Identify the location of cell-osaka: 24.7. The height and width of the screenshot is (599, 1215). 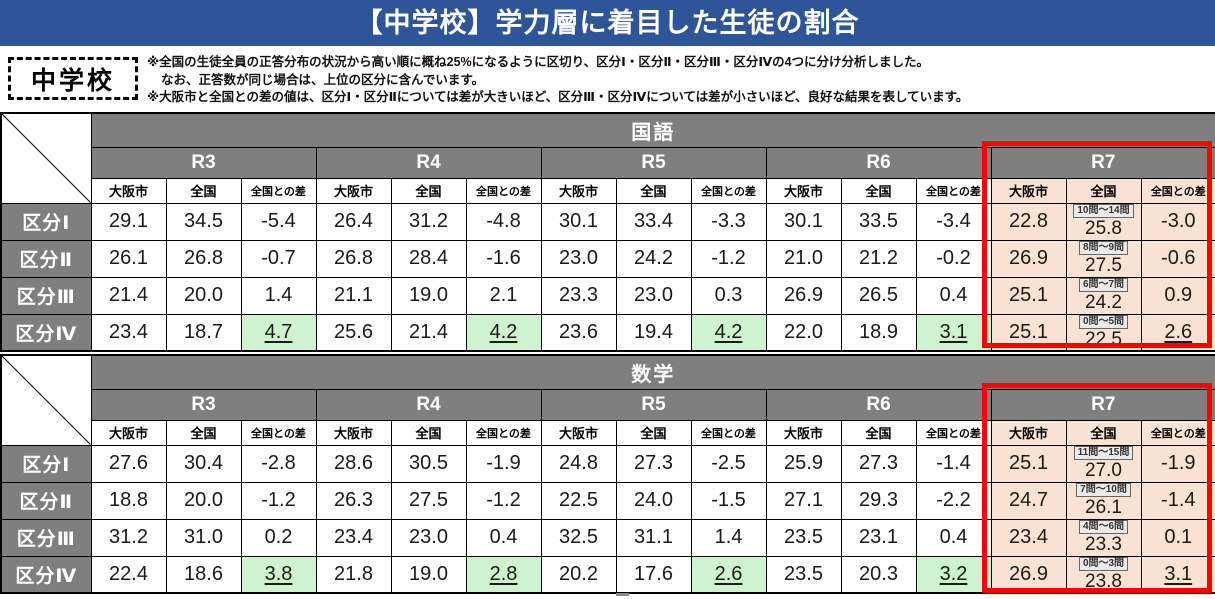
(1028, 500).